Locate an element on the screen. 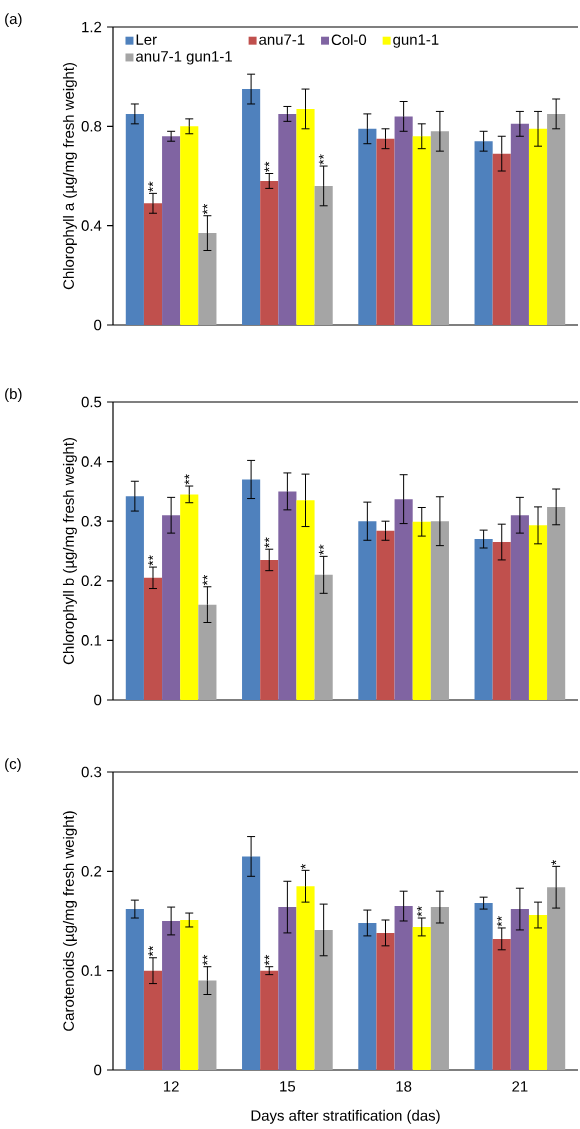  y-tick-label: 0.5 is located at coordinates (91, 402).